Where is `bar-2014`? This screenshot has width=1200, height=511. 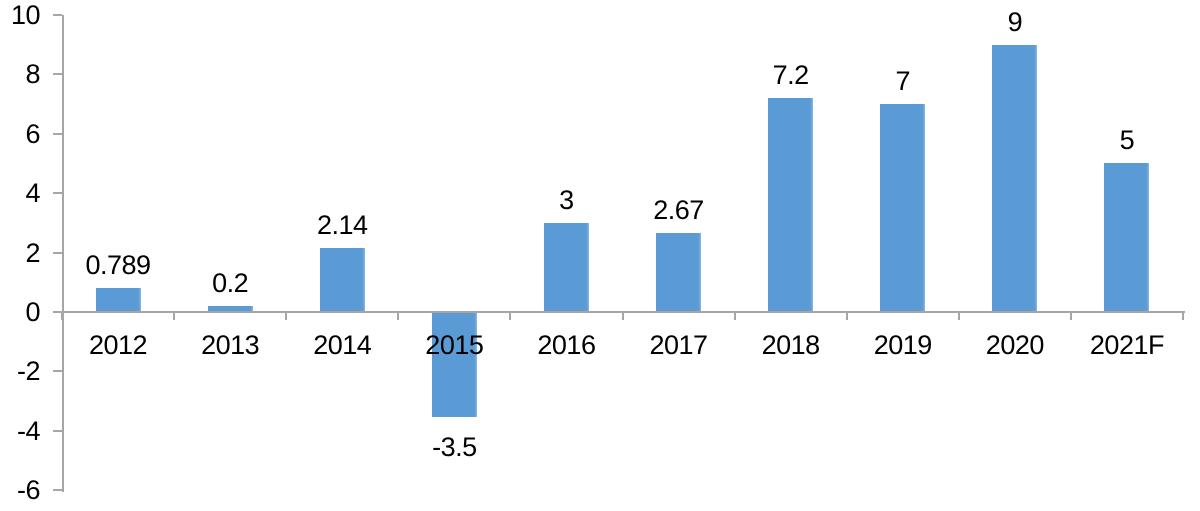 bar-2014 is located at coordinates (342, 280).